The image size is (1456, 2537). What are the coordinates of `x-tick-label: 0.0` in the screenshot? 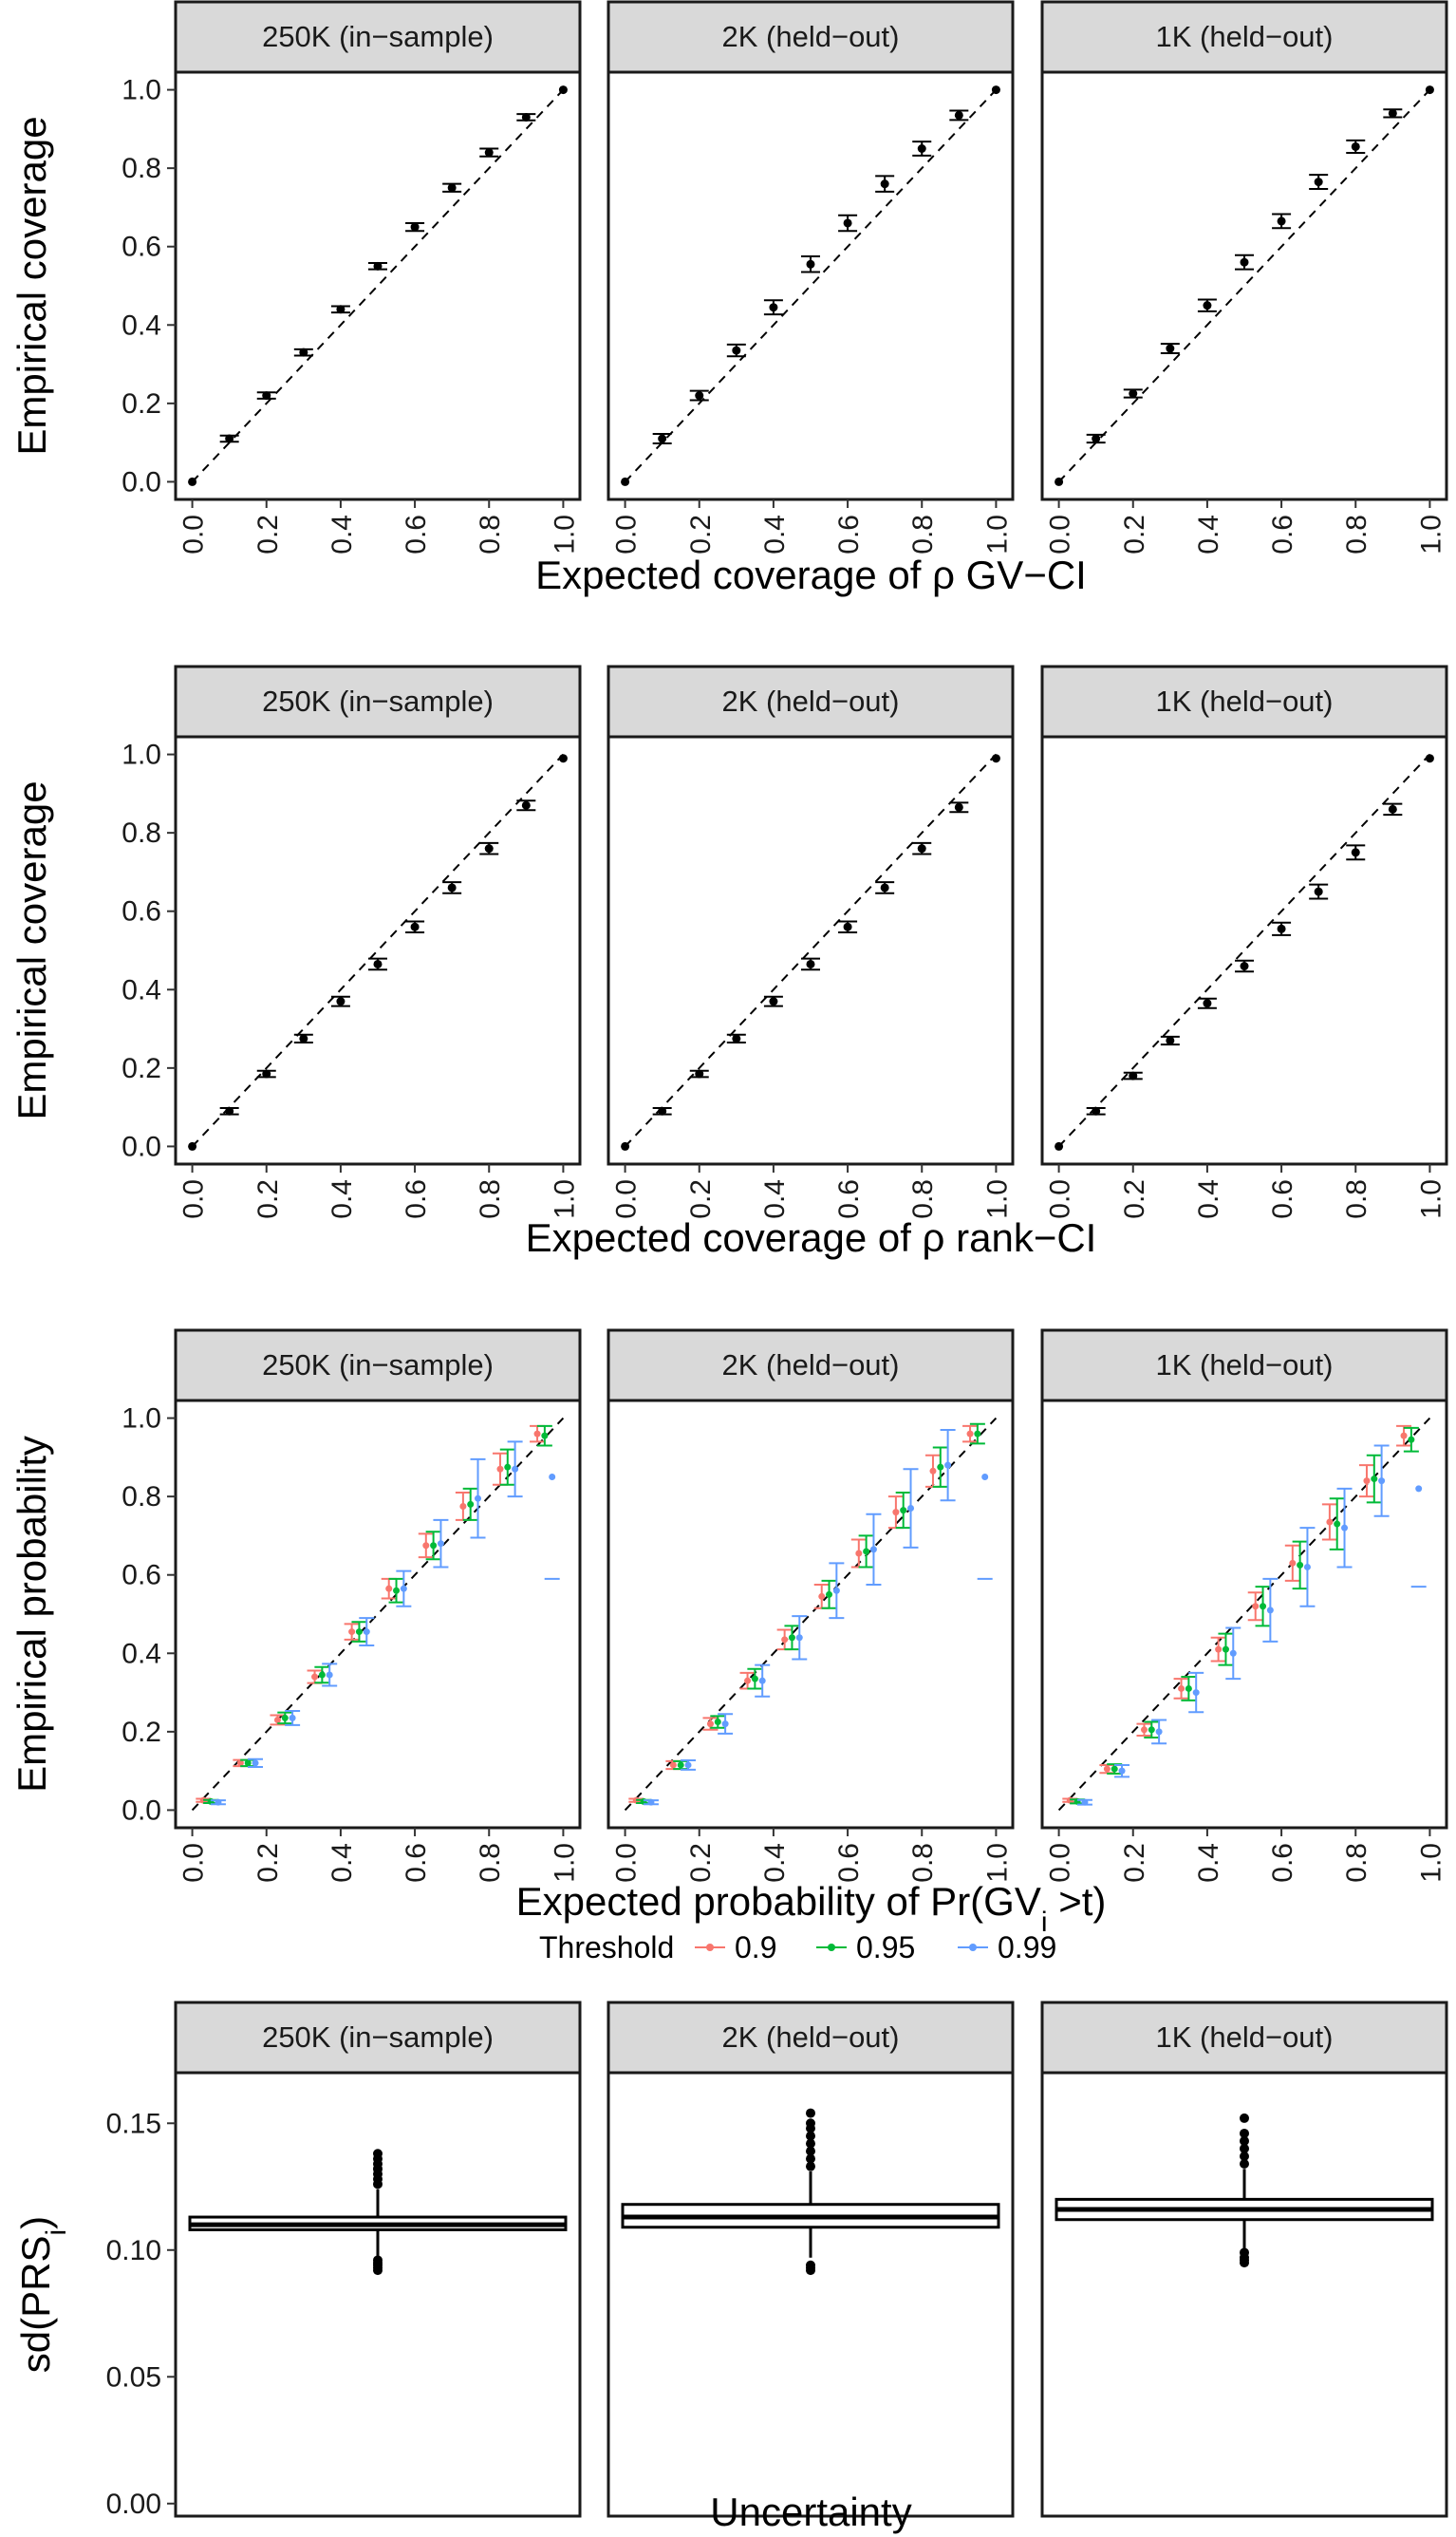 It's located at (1060, 1199).